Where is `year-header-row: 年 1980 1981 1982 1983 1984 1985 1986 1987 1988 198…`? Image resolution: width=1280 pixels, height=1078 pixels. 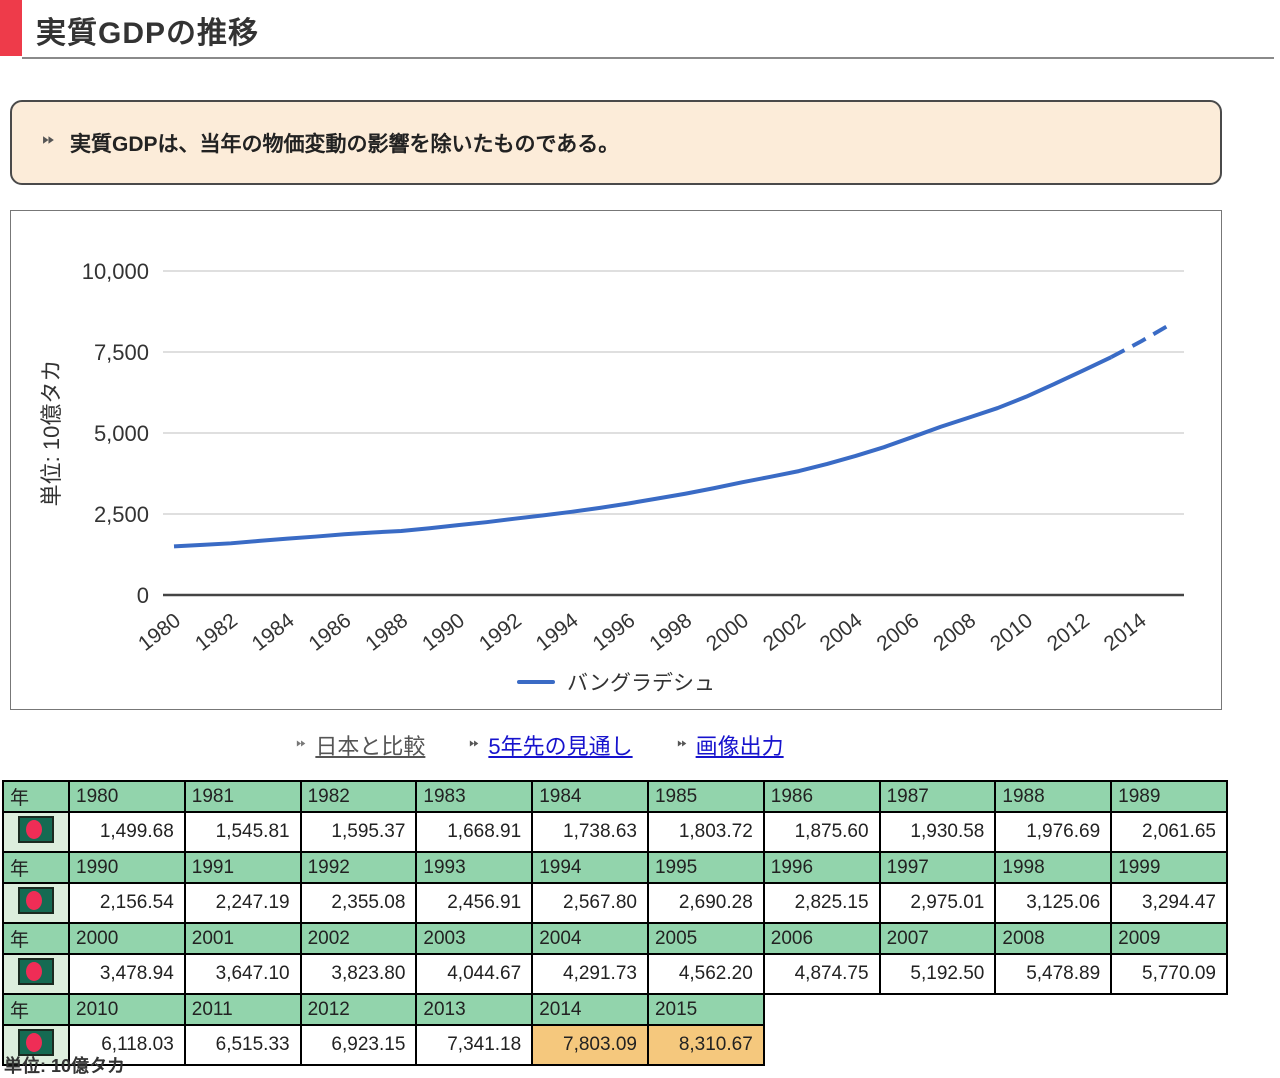 year-header-row: 年 1980 1981 1982 1983 1984 1985 1986 1987 1988 198… is located at coordinates (615, 796).